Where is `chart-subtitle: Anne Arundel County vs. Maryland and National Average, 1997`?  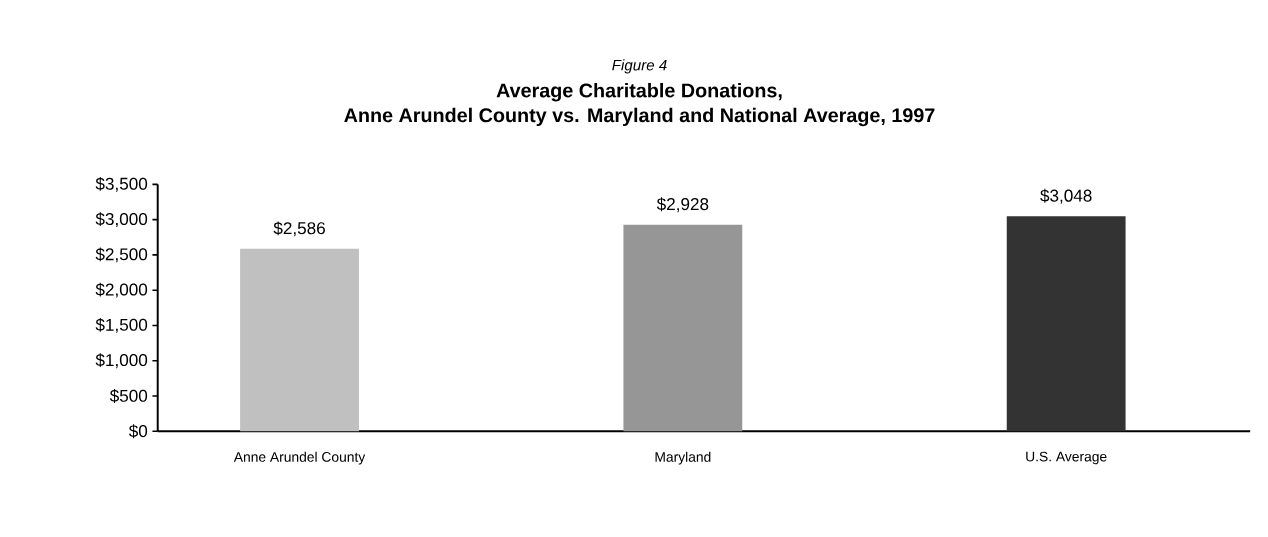 chart-subtitle: Anne Arundel County vs. Maryland and National Average, 1997 is located at coordinates (639, 117).